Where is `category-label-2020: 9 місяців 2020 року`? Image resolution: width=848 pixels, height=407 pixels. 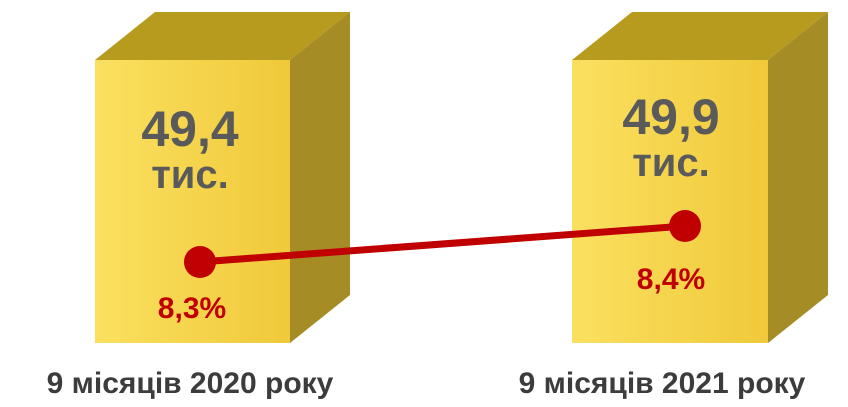
category-label-2020: 9 місяців 2020 року is located at coordinates (190, 383).